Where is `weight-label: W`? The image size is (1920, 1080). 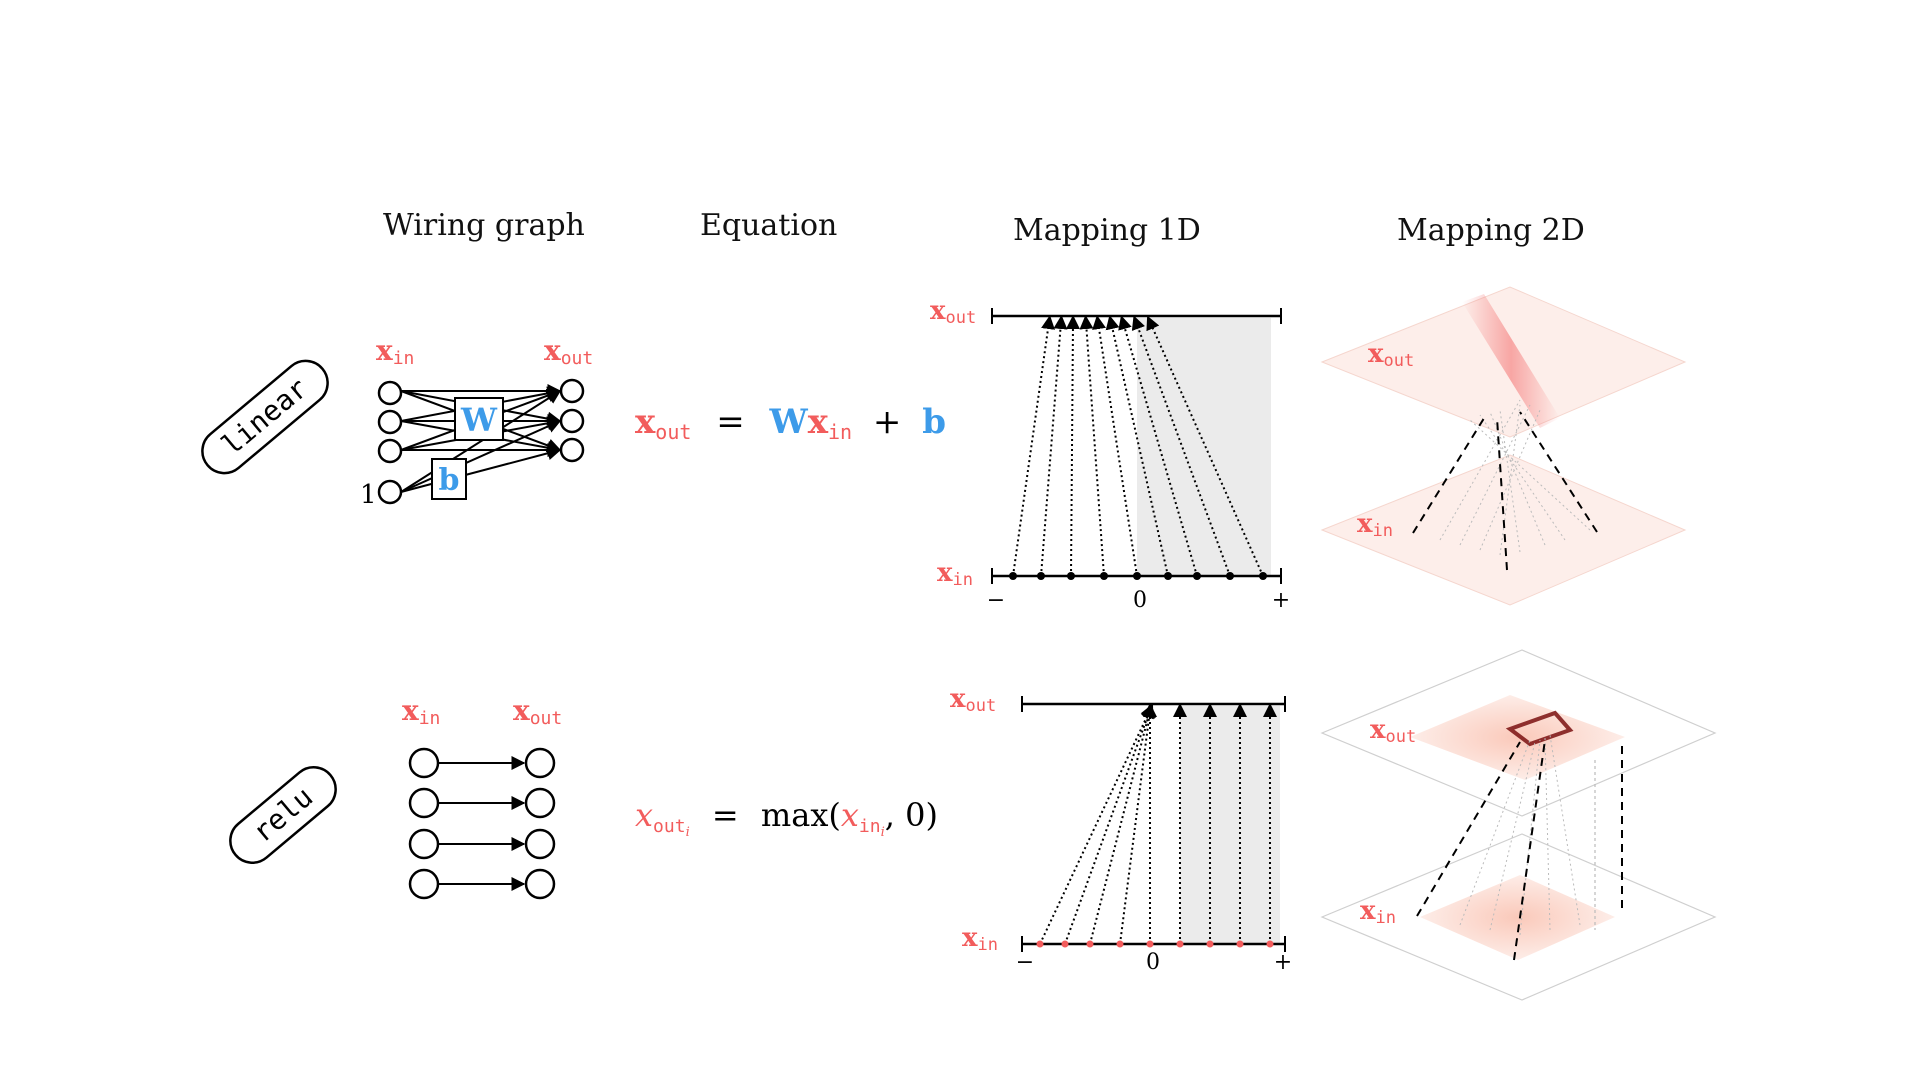
weight-label: W is located at coordinates (479, 420).